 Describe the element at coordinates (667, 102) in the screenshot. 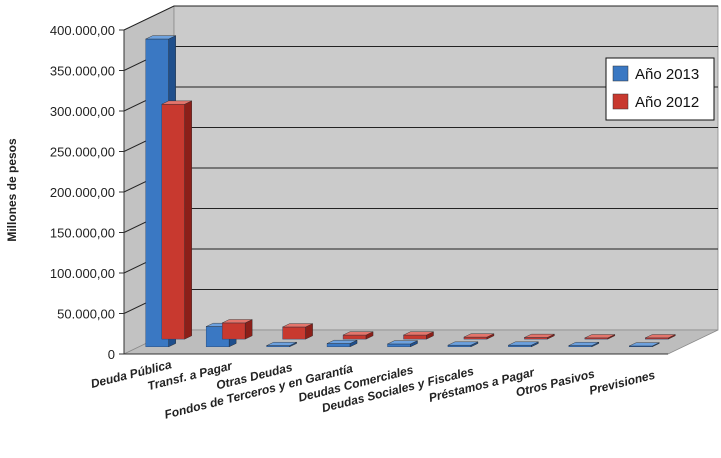

I see `legend-label-2012: Año 2012` at that location.